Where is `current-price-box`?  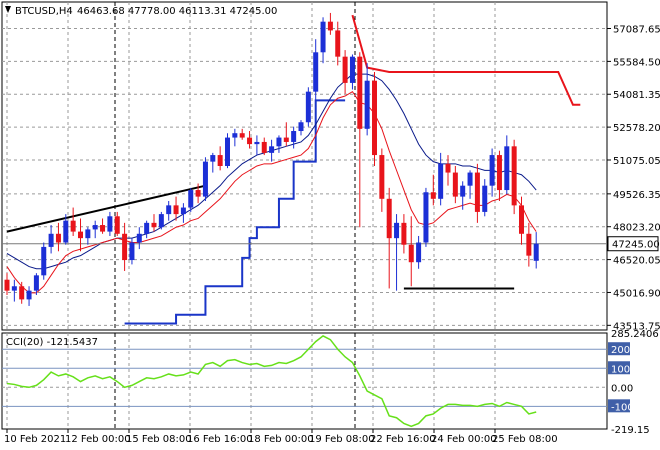 current-price-box is located at coordinates (633, 244).